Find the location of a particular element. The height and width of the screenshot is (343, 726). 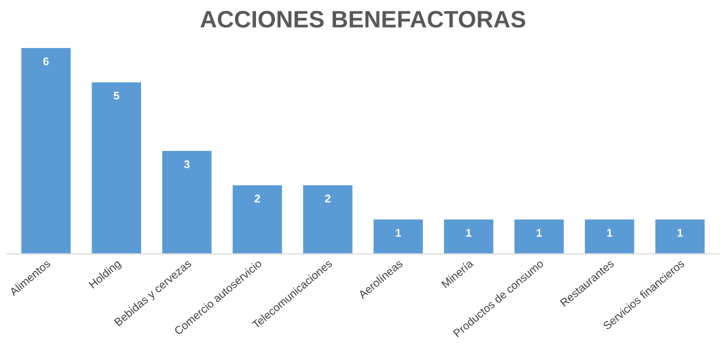

data-label: 5 is located at coordinates (117, 96).